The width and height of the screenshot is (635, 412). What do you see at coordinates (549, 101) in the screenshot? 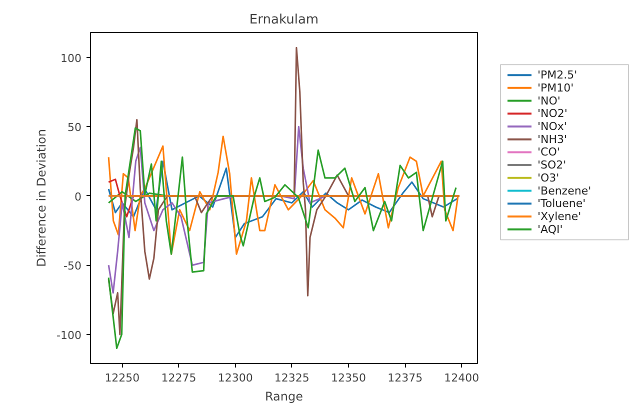
I see `legend-label: 'NO'` at bounding box center [549, 101].